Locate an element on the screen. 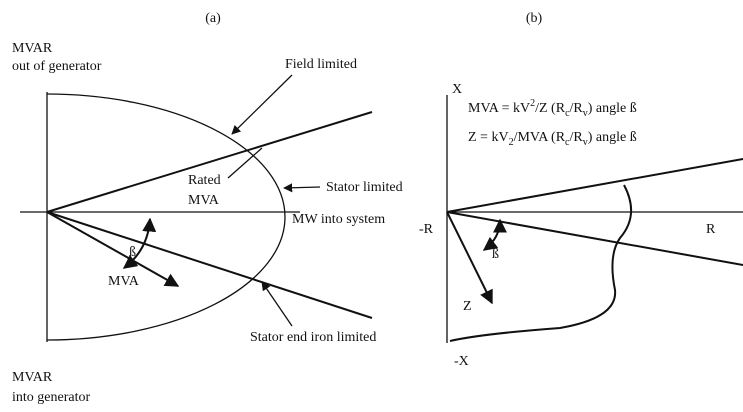 This screenshot has width=743, height=412. capability-curve is located at coordinates (540, 263).